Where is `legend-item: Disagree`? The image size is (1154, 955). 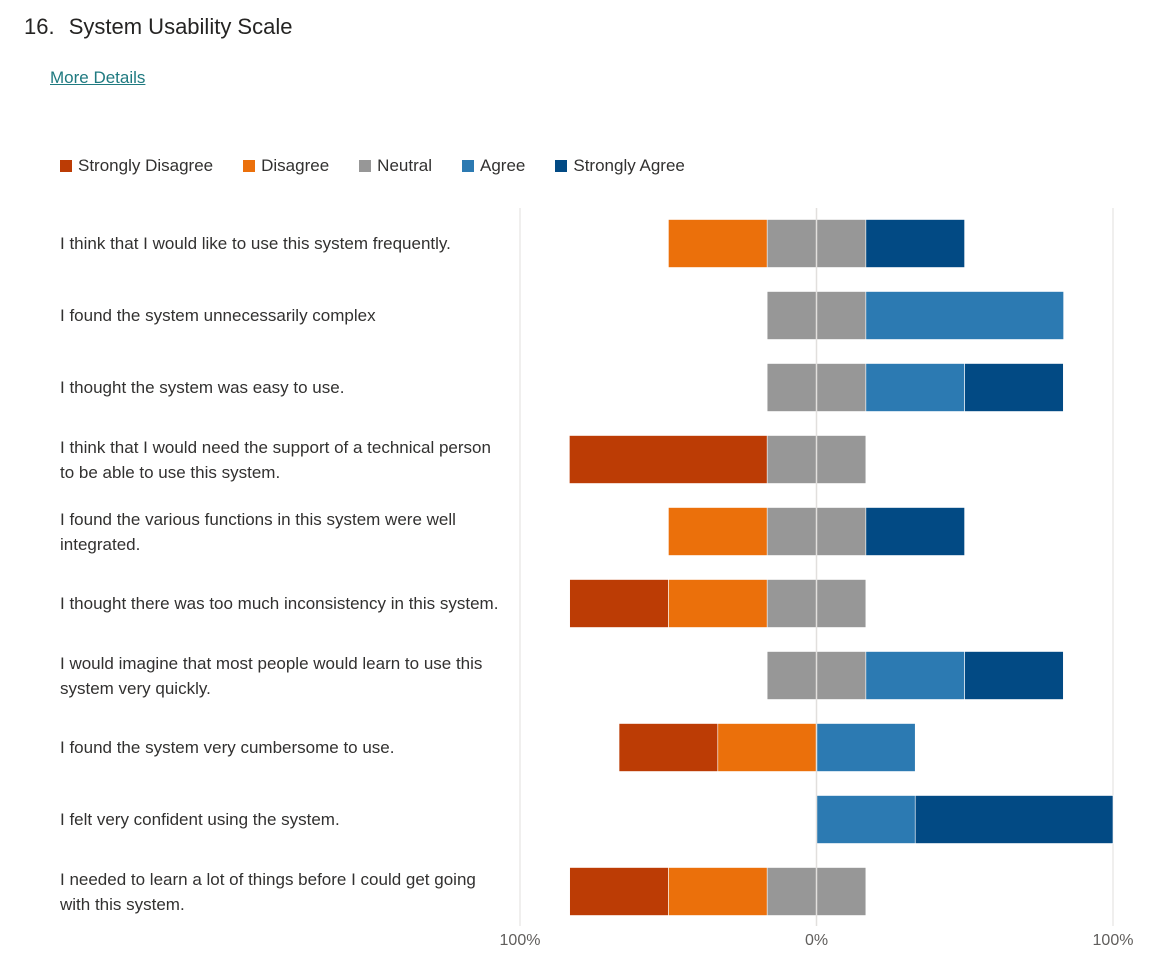 legend-item: Disagree is located at coordinates (286, 166).